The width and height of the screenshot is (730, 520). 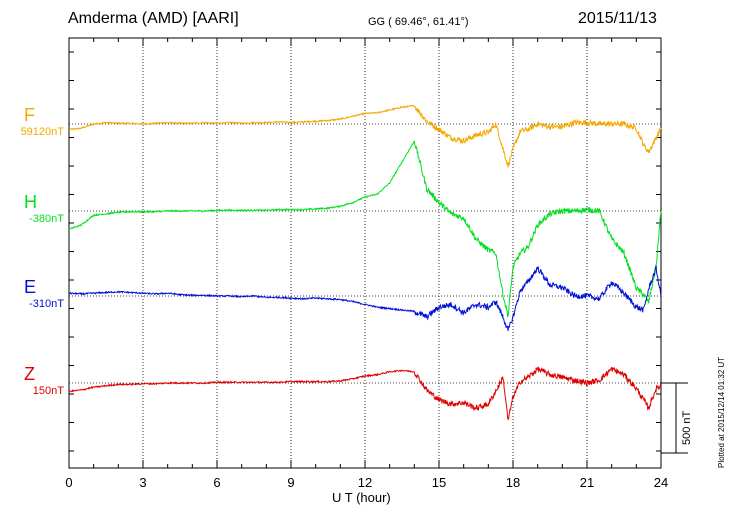 What do you see at coordinates (587, 482) in the screenshot?
I see `x-tick-label: 21` at bounding box center [587, 482].